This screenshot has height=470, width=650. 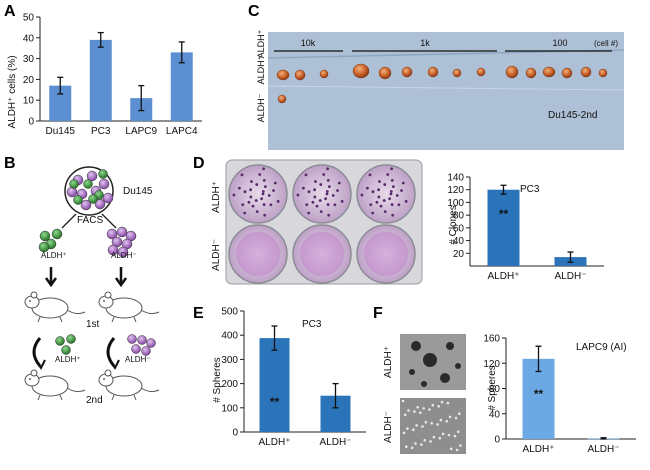 I want to click on panel-f-ylabel: # Spheres, so click(x=492, y=388).